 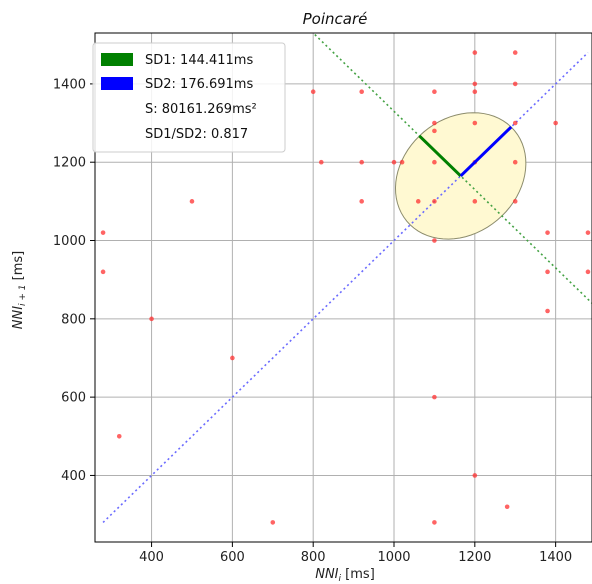 What do you see at coordinates (393, 557) in the screenshot?
I see `x-tick-label: 1000` at bounding box center [393, 557].